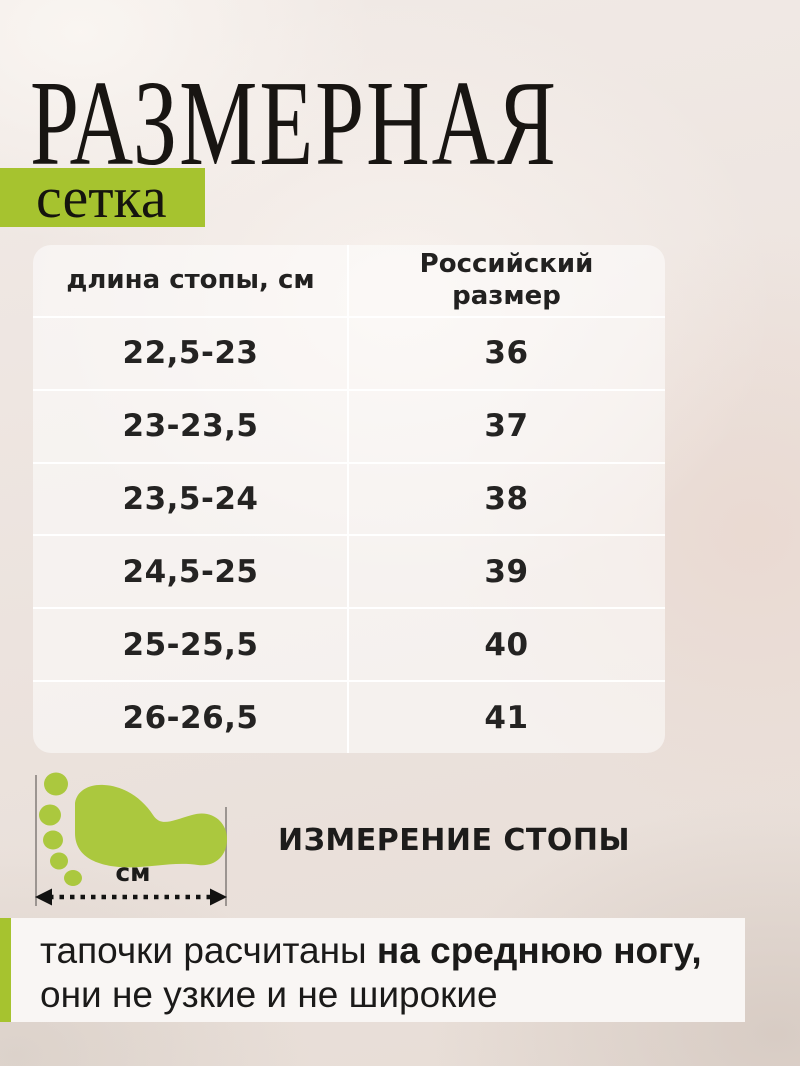  I want to click on ru-size-value: 38, so click(506, 499).